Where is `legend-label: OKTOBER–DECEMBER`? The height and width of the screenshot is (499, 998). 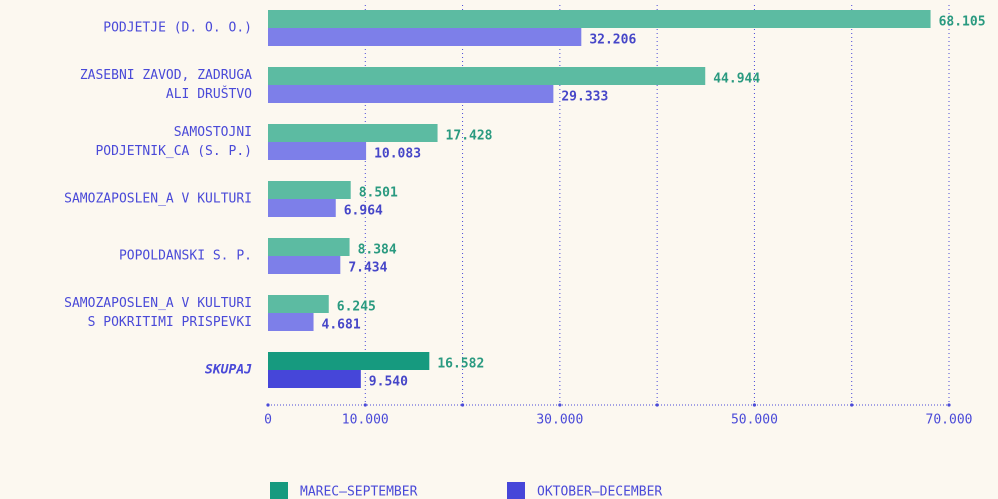 legend-label: OKTOBER–DECEMBER is located at coordinates (599, 492).